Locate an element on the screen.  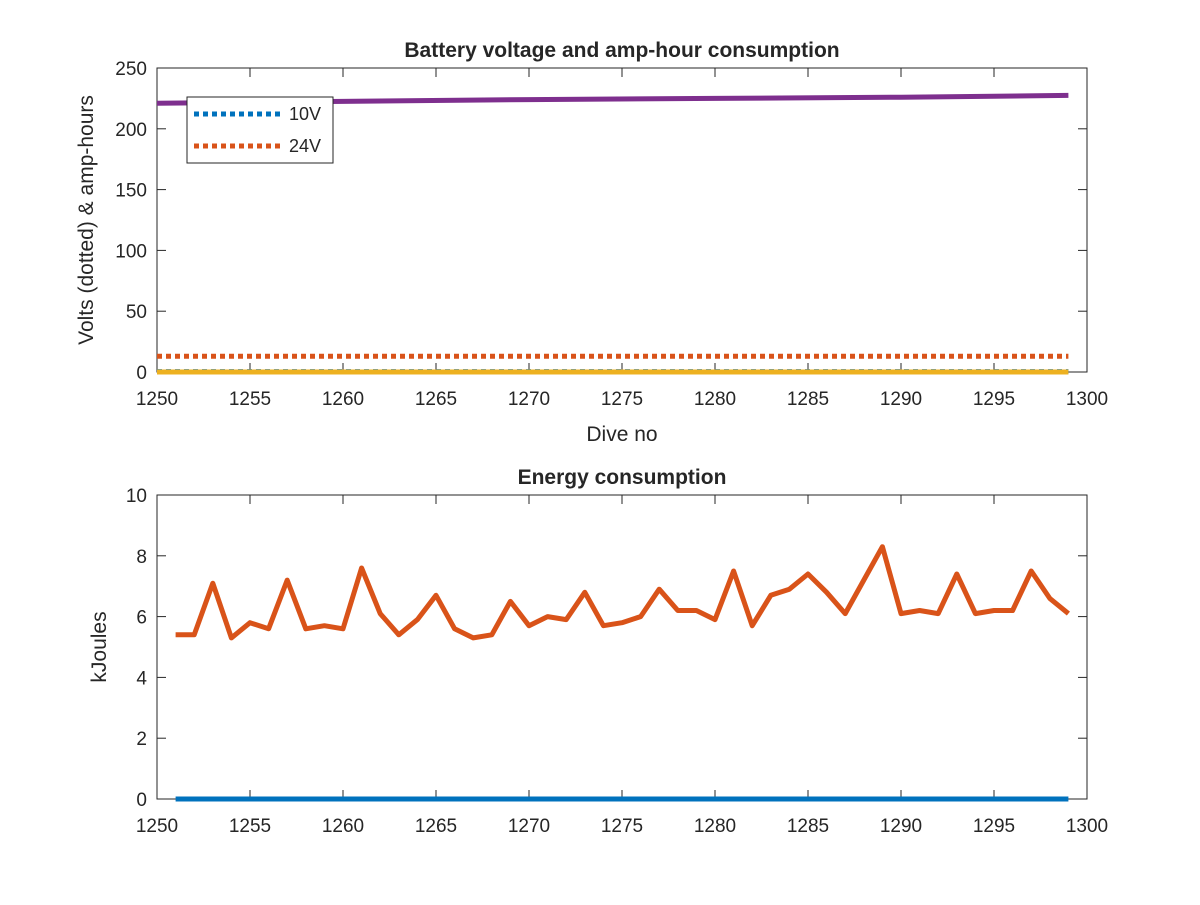
chart-title: Battery voltage and amp-hour consumption is located at coordinates (621, 50).